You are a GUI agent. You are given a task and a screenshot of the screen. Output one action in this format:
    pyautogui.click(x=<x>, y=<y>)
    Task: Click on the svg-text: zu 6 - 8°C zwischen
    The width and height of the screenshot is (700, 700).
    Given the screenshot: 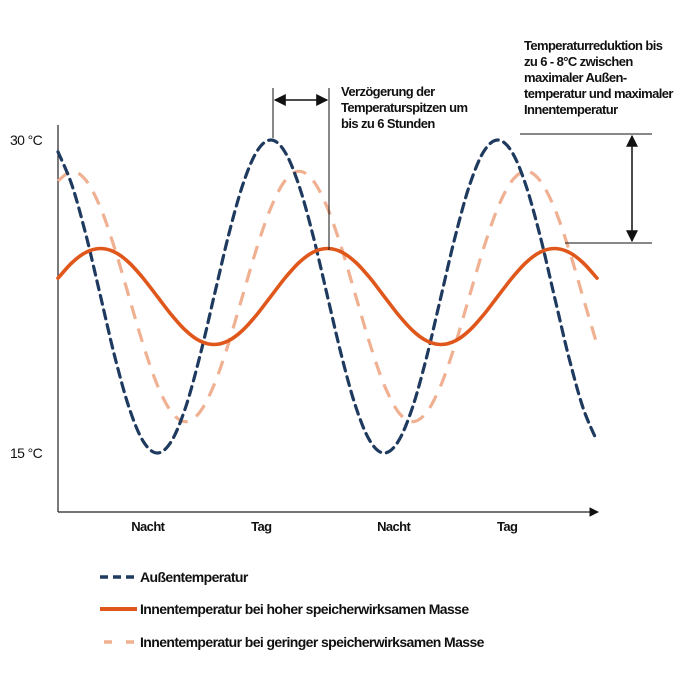 What is the action you would take?
    pyautogui.click(x=578, y=61)
    